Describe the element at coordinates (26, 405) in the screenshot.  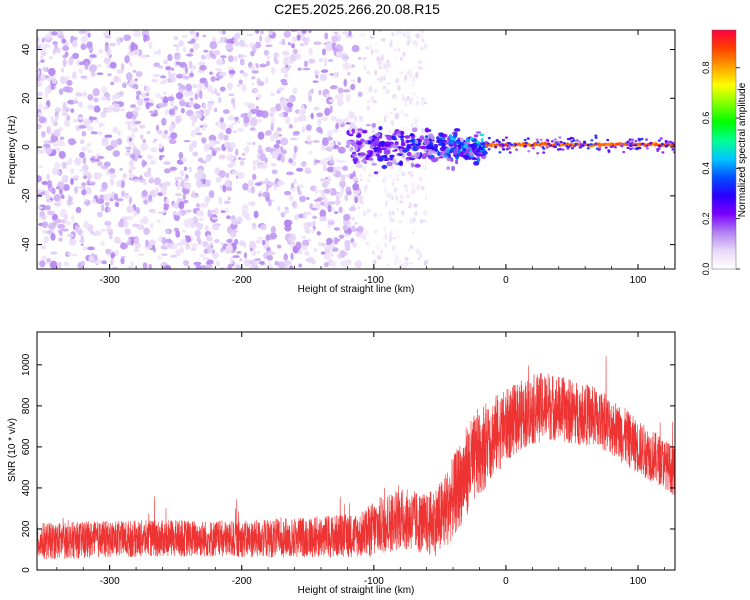
I see `y-tick-label: 800` at that location.